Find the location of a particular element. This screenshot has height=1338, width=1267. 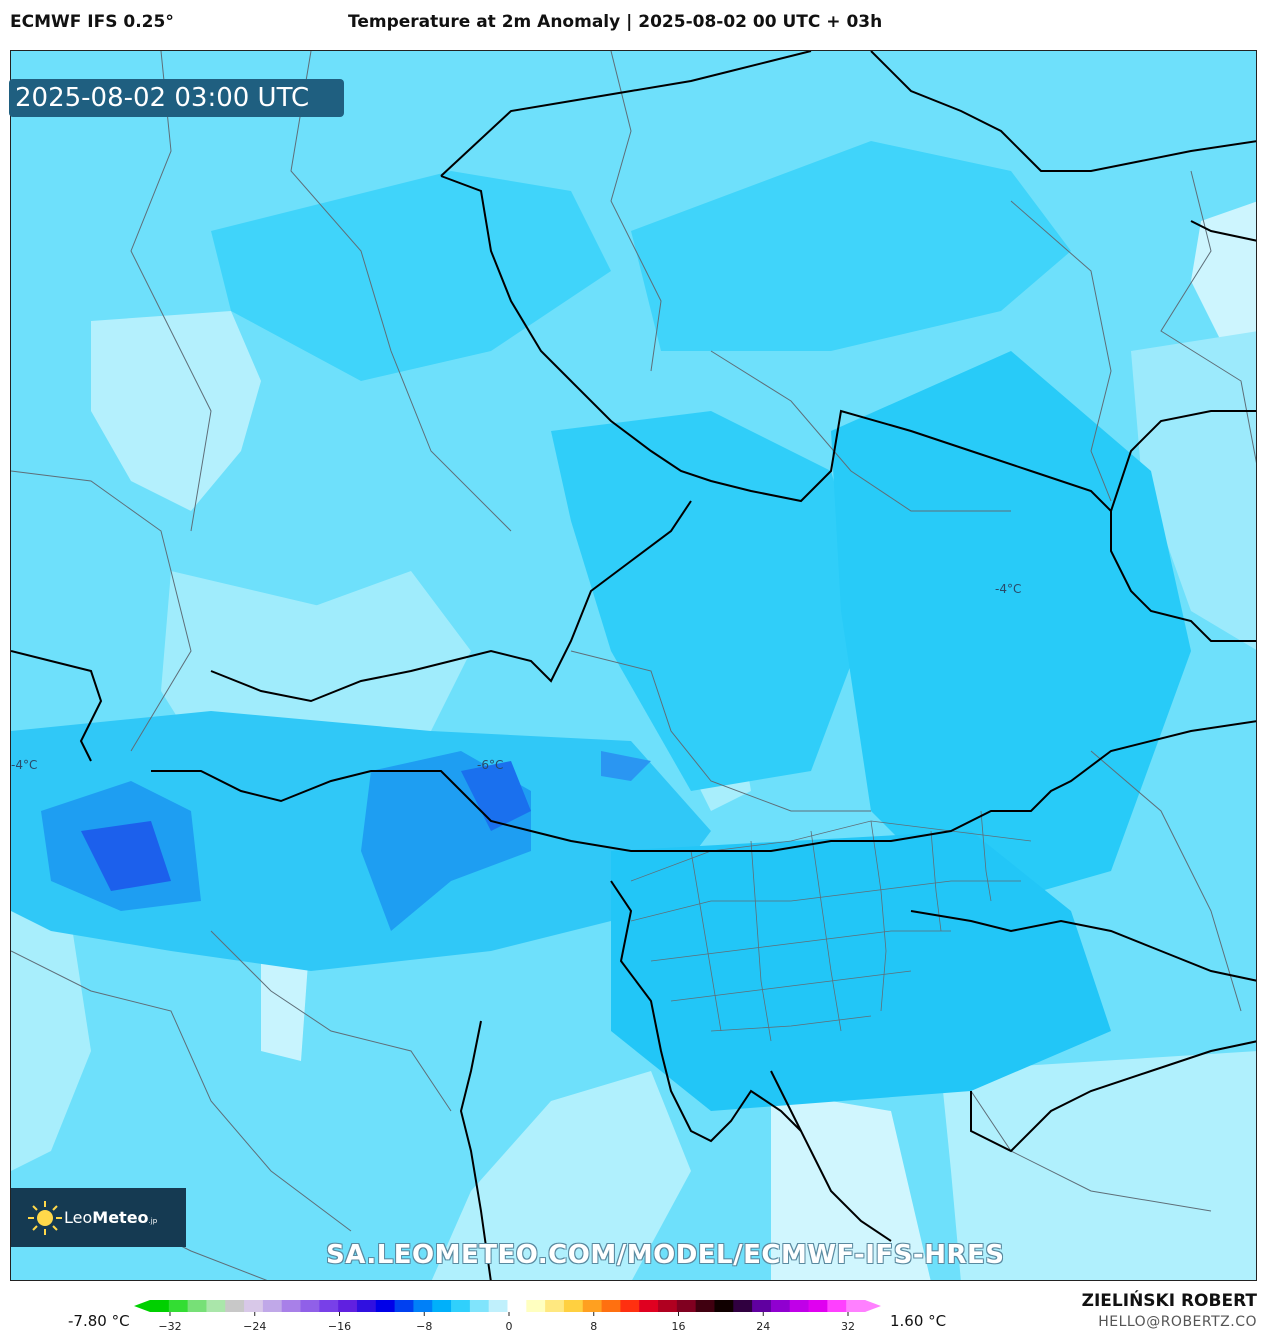

colorbar: −32 −24 −16 −8 0 8 16 24 32 is located at coordinates (507, 1316).